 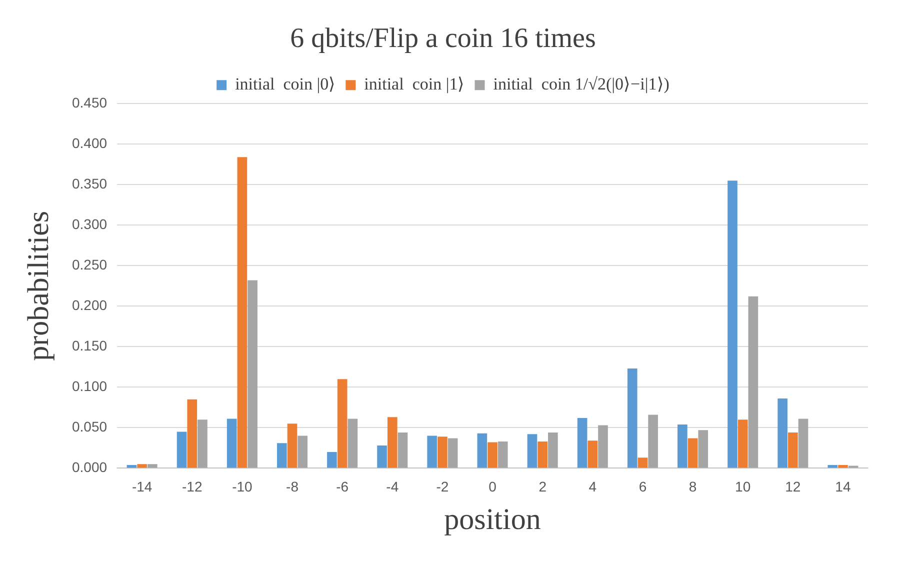 What do you see at coordinates (90, 467) in the screenshot?
I see `y-tick-label: 0.000` at bounding box center [90, 467].